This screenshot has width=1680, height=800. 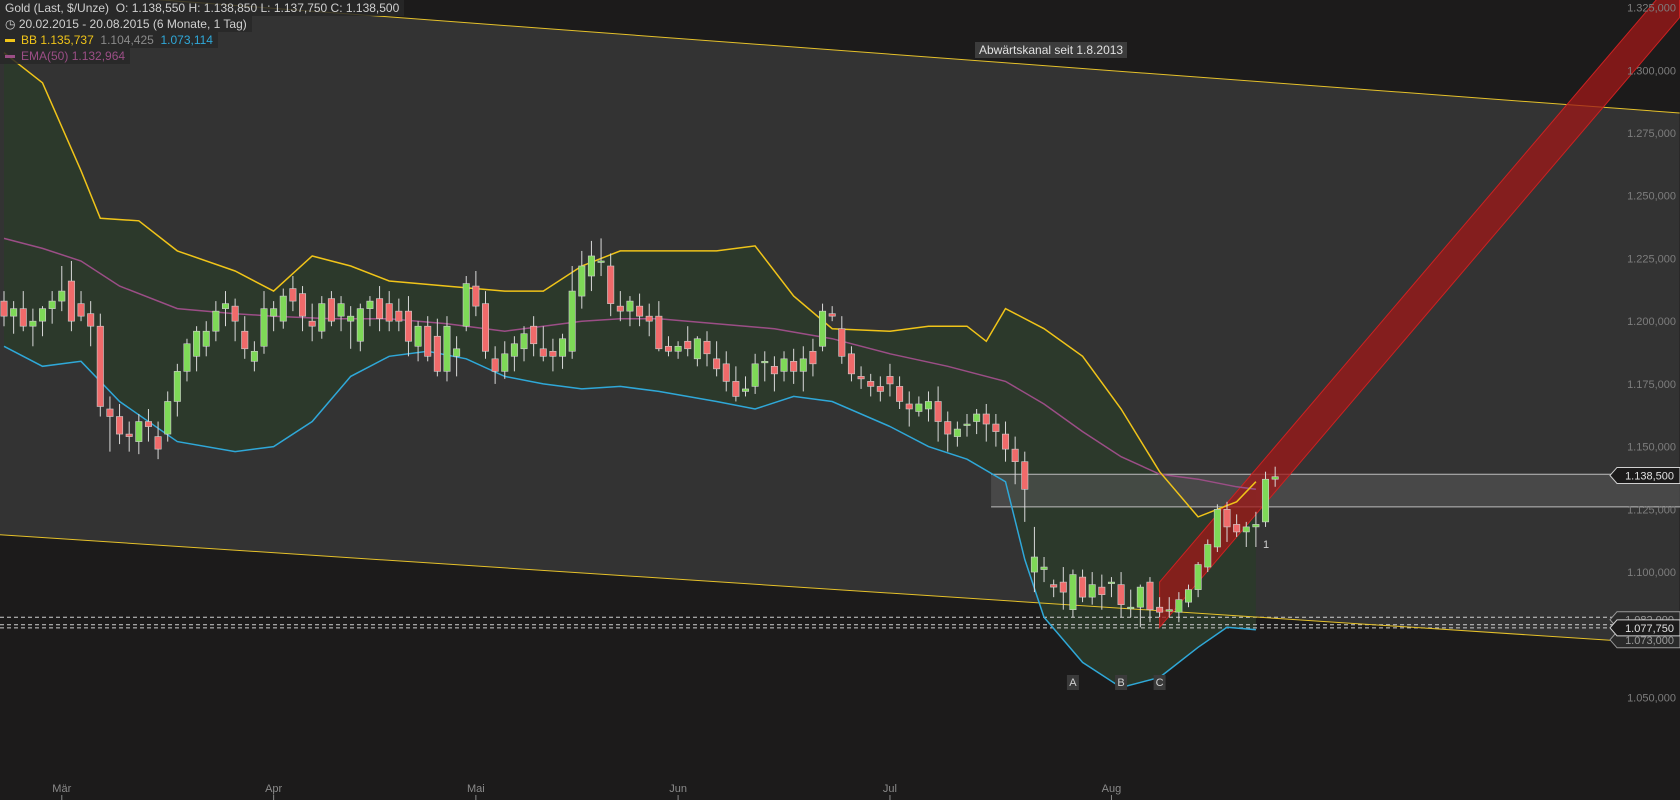 What do you see at coordinates (45, 56) in the screenshot?
I see `ema-label: EMA(50)` at bounding box center [45, 56].